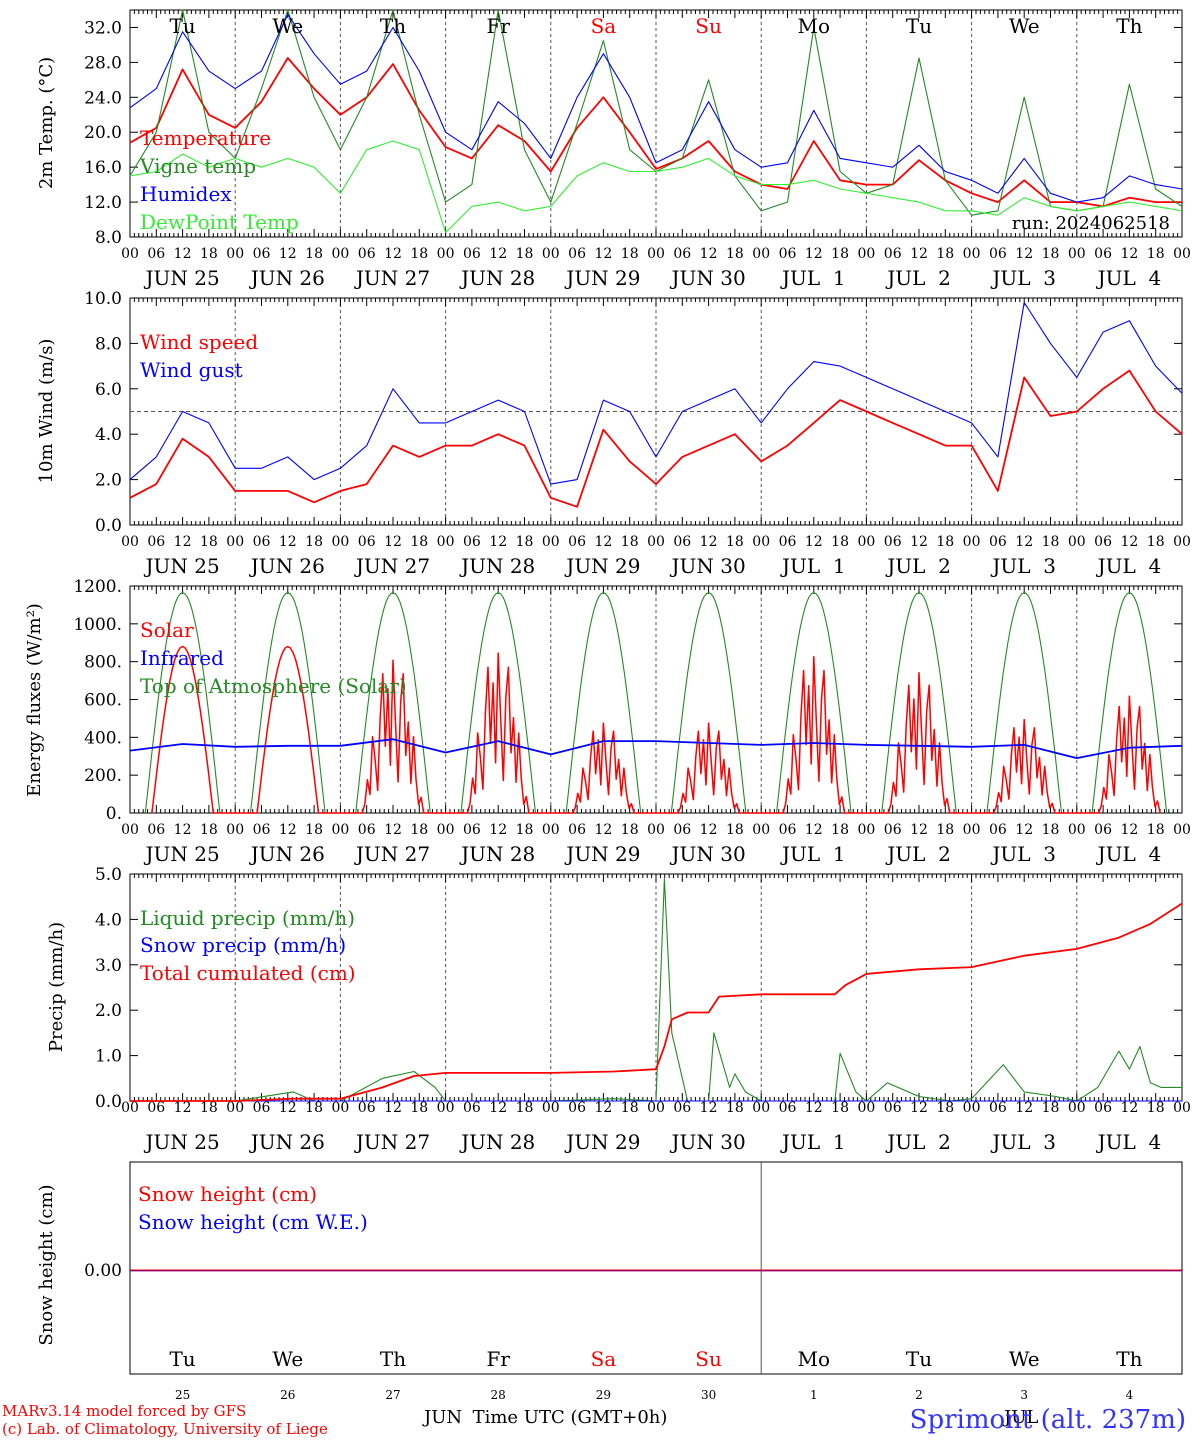  What do you see at coordinates (656, 187) in the screenshot?
I see `series-dewpoint-temp` at bounding box center [656, 187].